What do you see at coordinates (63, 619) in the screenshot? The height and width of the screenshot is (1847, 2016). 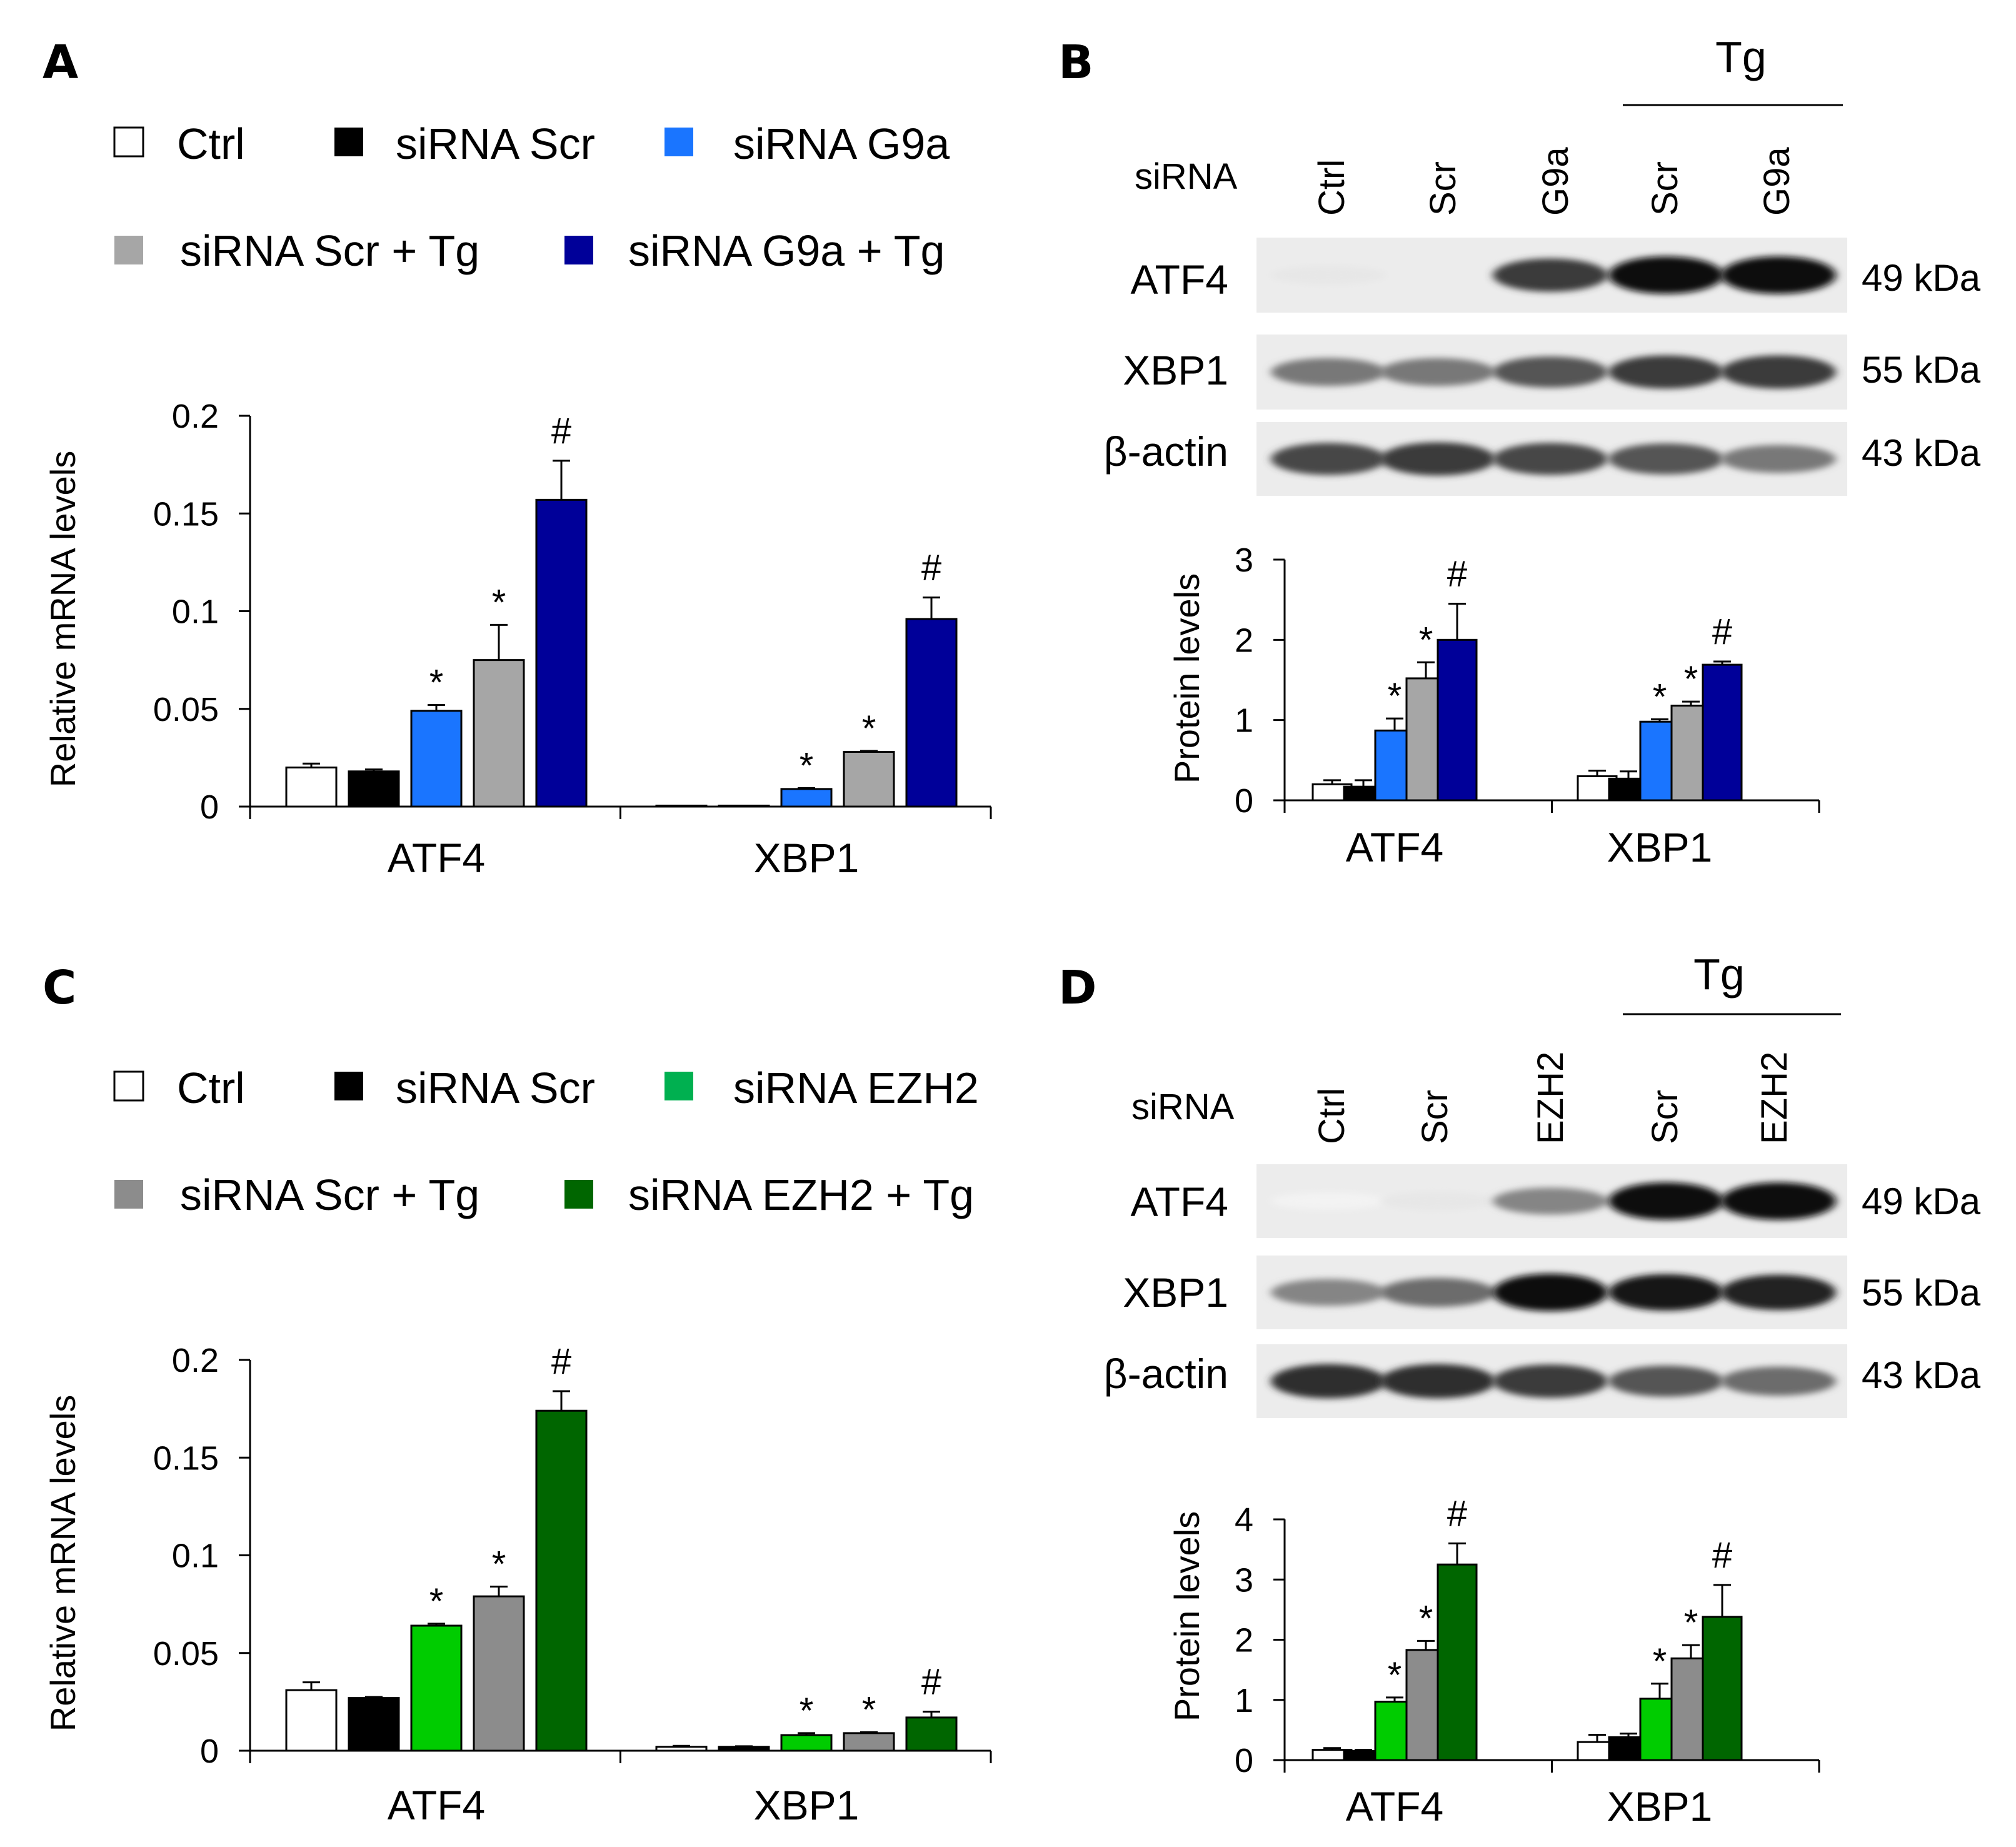 I see `y-axis-label-a: Relative mRNA levels` at bounding box center [63, 619].